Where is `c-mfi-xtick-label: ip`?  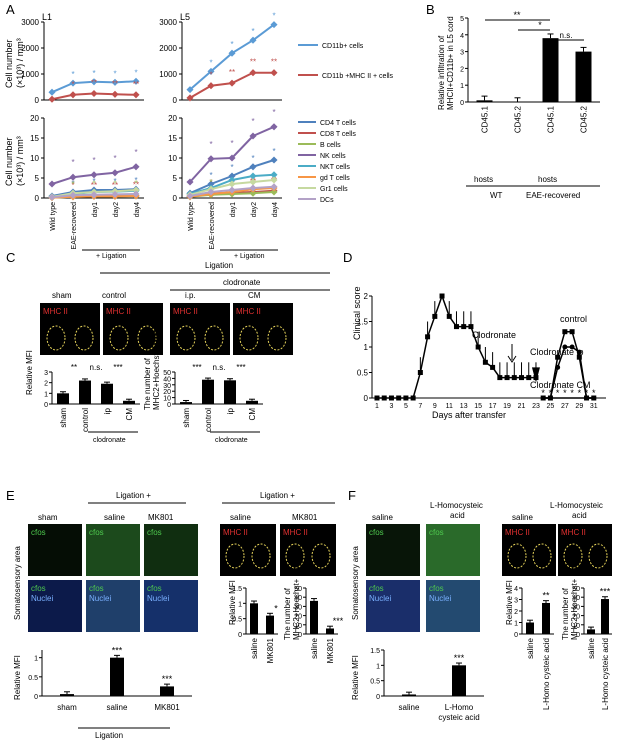
c-mfi-xtick-label: ip is located at coordinates (107, 410).